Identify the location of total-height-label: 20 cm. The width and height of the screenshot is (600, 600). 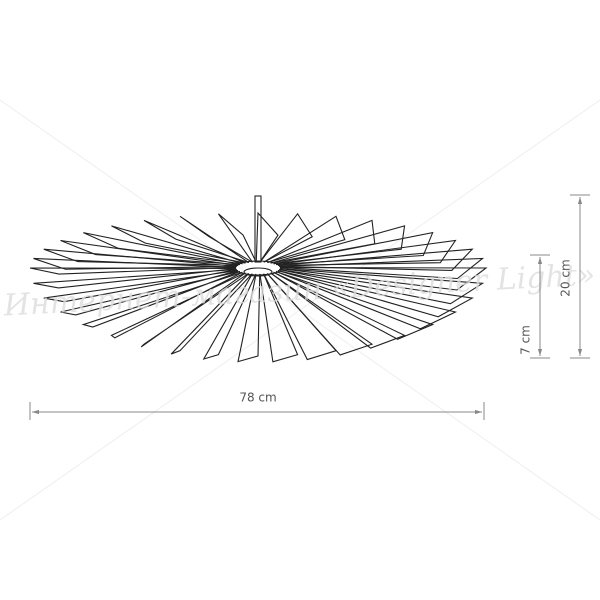
(566, 277).